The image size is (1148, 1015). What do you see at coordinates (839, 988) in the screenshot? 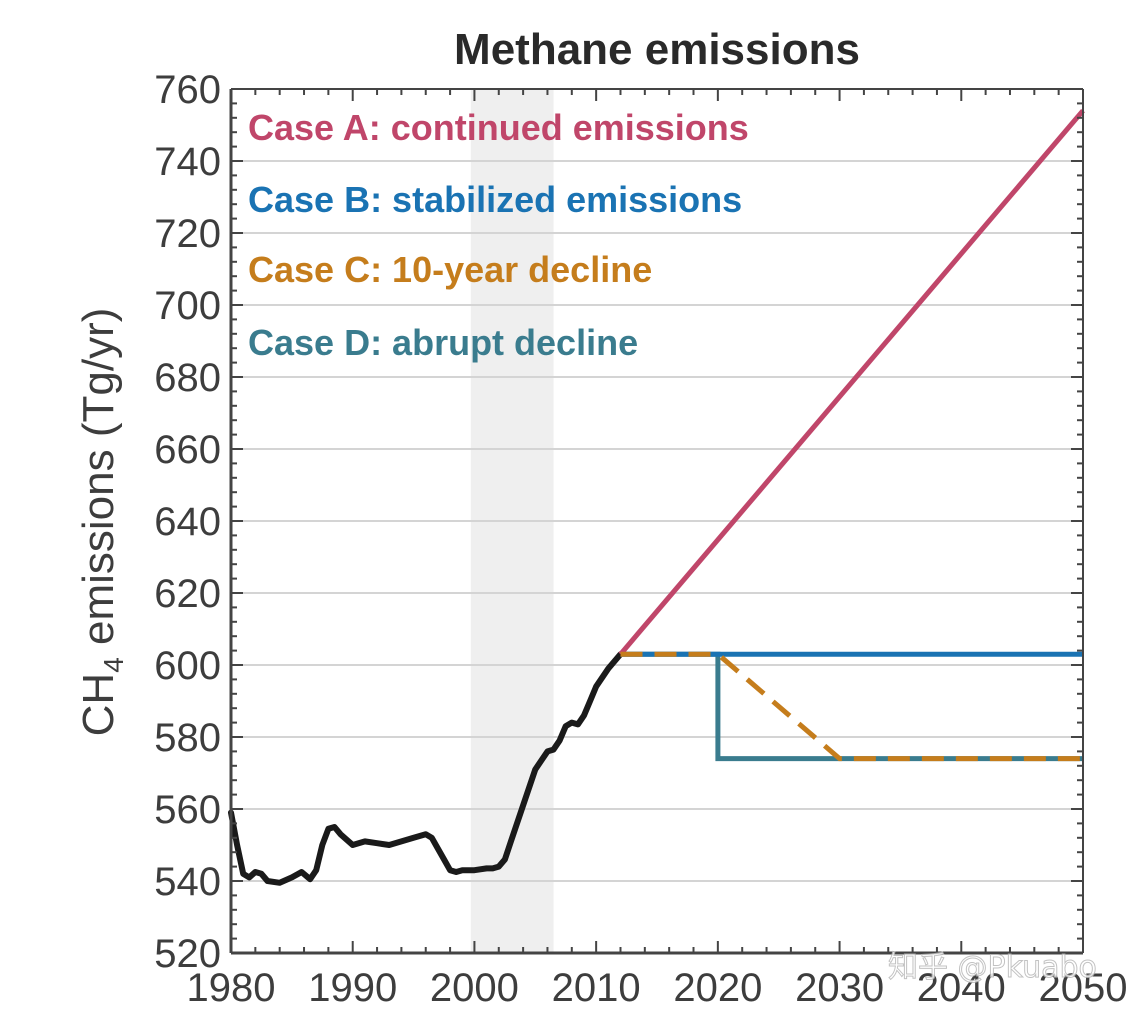
I see `x-tick-label-2030: 2030` at bounding box center [839, 988].